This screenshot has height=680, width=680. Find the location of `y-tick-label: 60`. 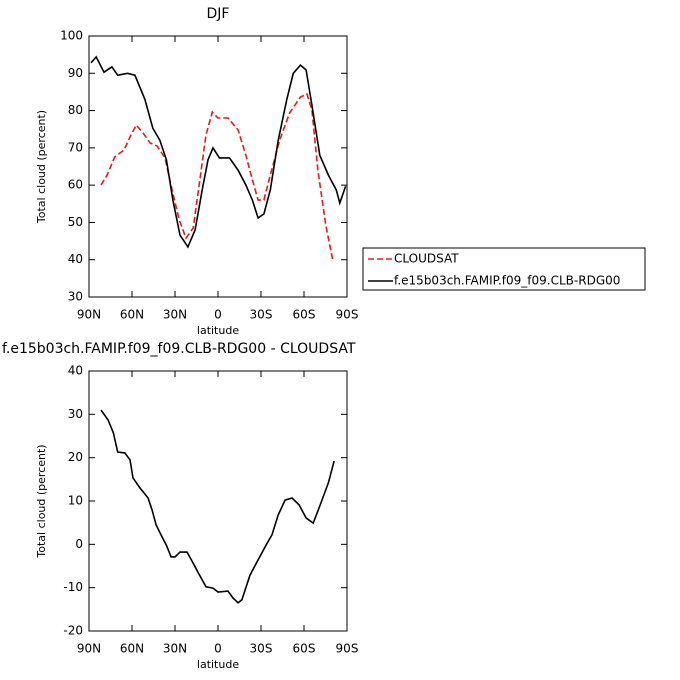

y-tick-label: 60 is located at coordinates (75, 185).